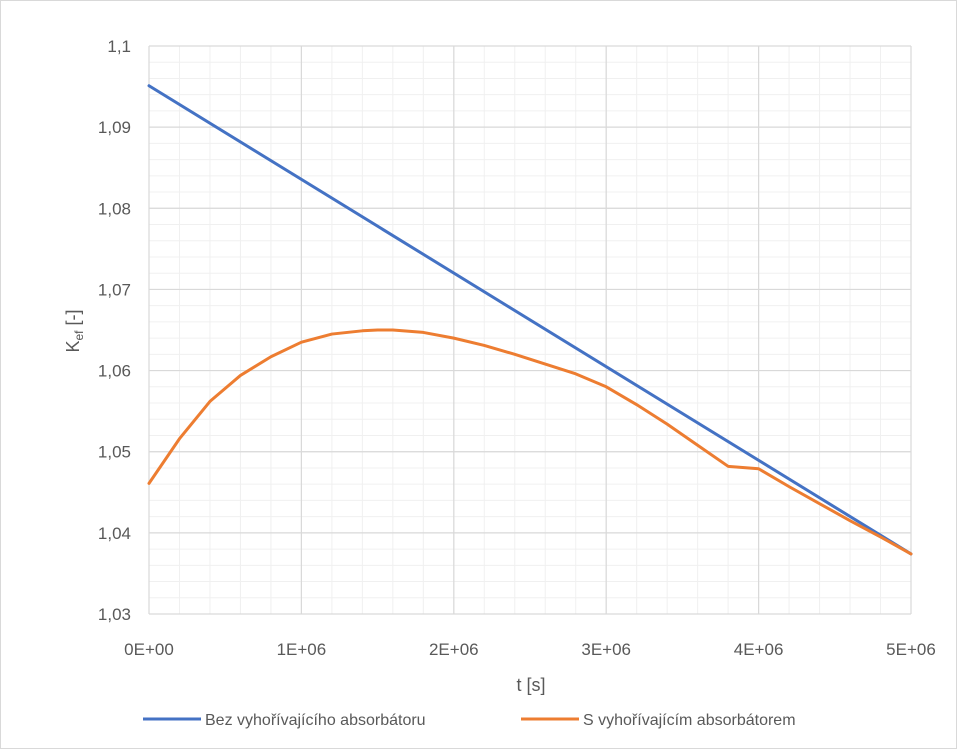 The width and height of the screenshot is (957, 753). I want to click on y-tick-label: 1,1, so click(119, 46).